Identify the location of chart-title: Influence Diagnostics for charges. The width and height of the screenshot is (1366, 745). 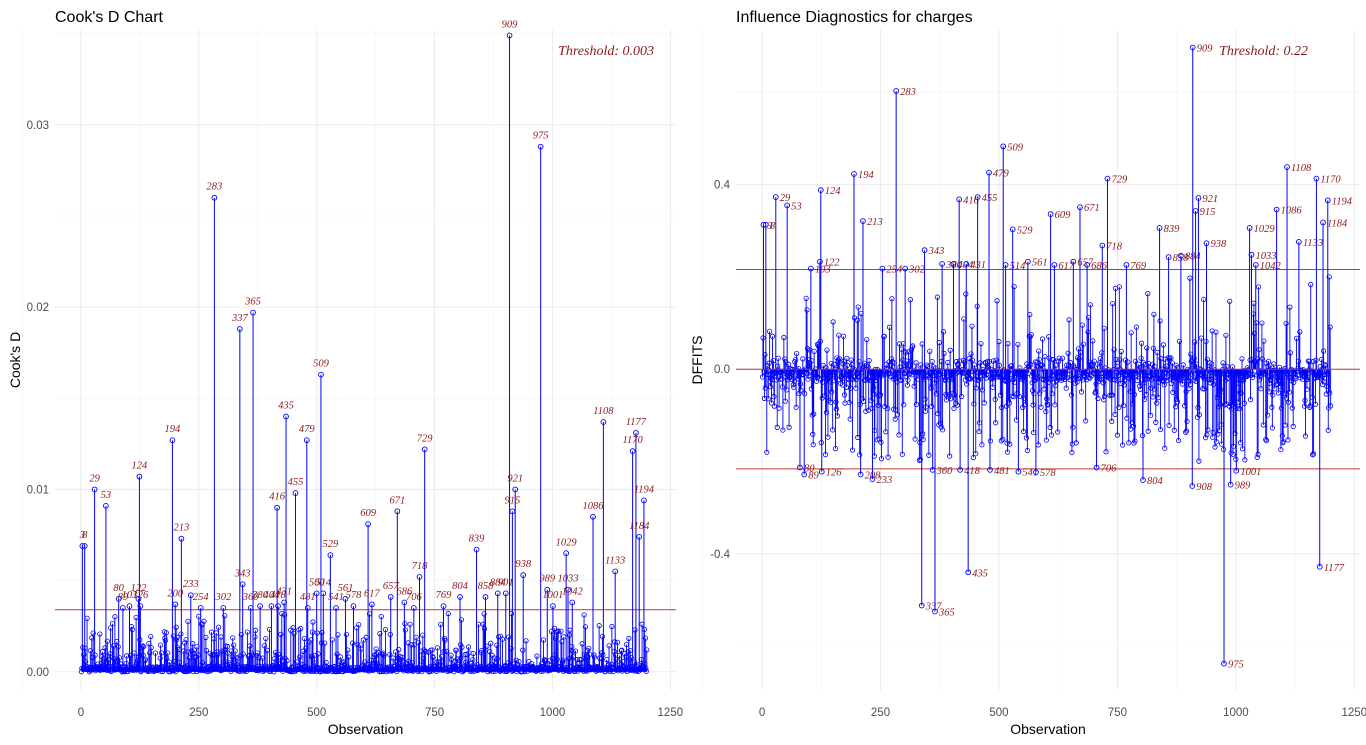
(854, 17).